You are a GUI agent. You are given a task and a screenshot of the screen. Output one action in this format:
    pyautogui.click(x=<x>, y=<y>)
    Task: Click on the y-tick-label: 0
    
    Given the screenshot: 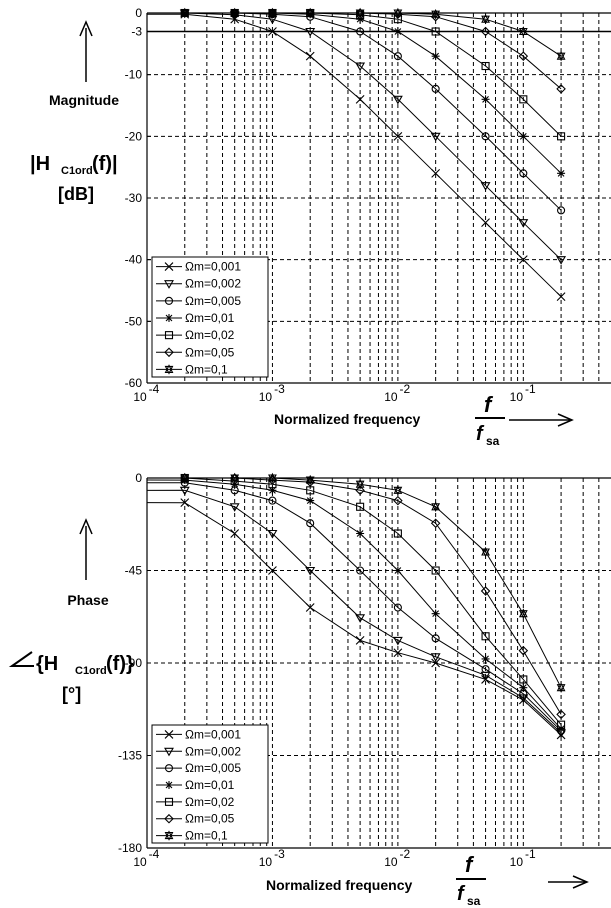 What is the action you would take?
    pyautogui.click(x=138, y=13)
    